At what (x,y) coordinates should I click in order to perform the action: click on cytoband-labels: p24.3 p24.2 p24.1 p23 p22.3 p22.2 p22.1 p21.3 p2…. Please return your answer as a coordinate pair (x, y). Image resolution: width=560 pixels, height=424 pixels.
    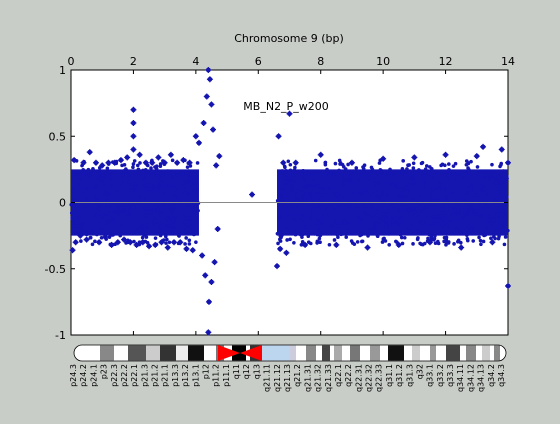
    Looking at the image, I should click on (287, 378).